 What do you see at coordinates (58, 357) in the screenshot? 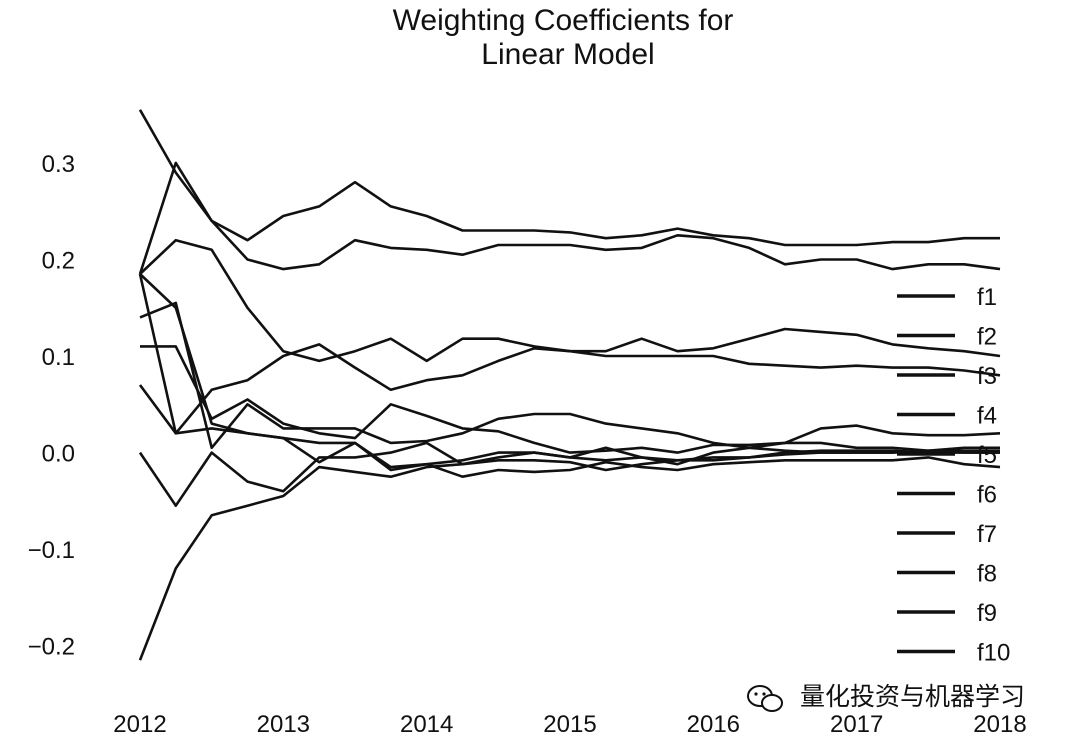
I see `y-tick-label: 0.1` at bounding box center [58, 357].